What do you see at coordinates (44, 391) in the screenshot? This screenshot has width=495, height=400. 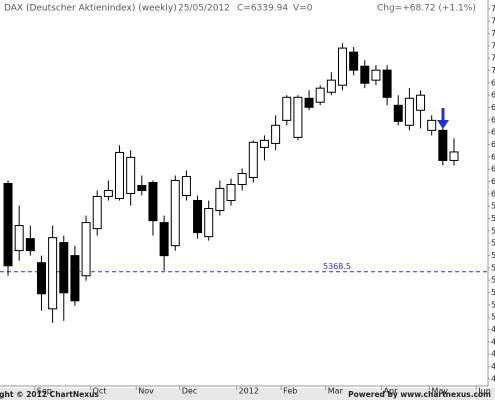 I see `x-tick-label: Sep` at bounding box center [44, 391].